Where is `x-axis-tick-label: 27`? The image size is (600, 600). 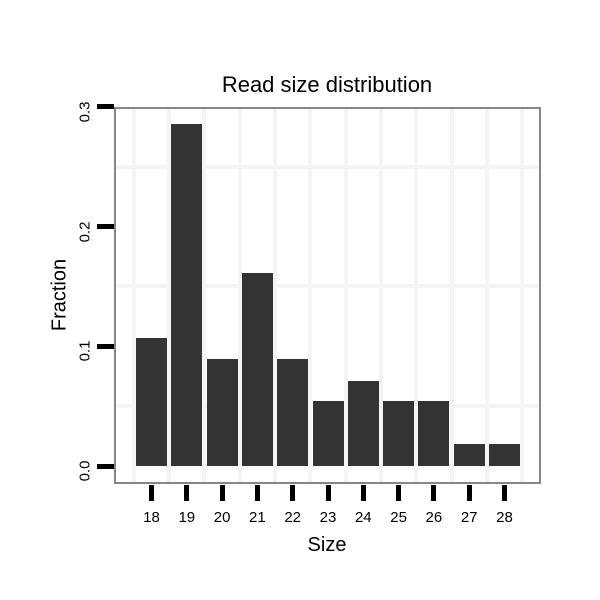
x-axis-tick-label: 27 is located at coordinates (469, 517).